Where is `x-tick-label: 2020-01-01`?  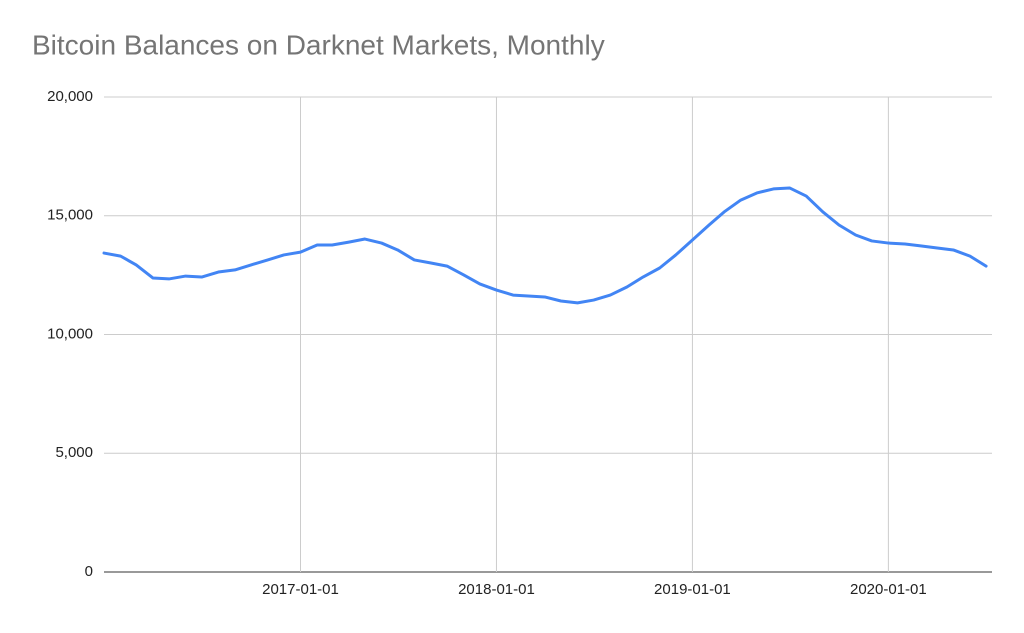 x-tick-label: 2020-01-01 is located at coordinates (888, 589).